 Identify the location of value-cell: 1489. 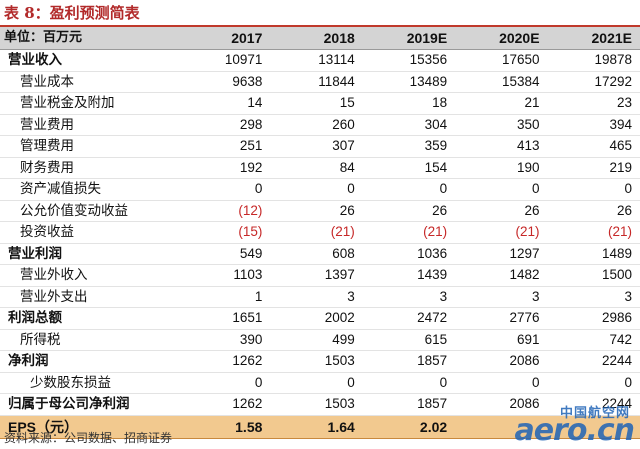
(593, 254).